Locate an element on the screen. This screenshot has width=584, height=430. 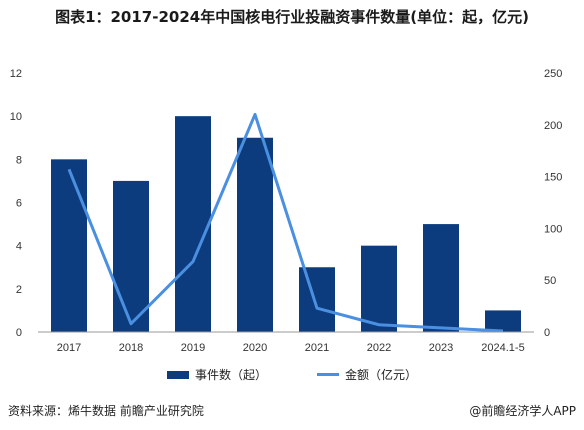
brand-note: @前瞻经济学人APP is located at coordinates (522, 411).